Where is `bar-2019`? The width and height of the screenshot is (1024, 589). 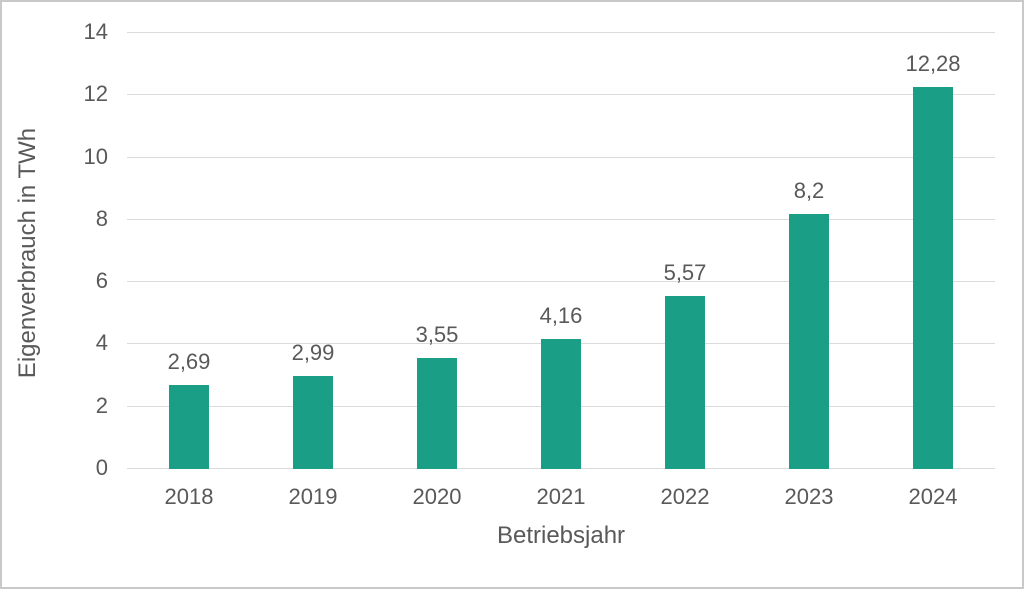 bar-2019 is located at coordinates (313, 422).